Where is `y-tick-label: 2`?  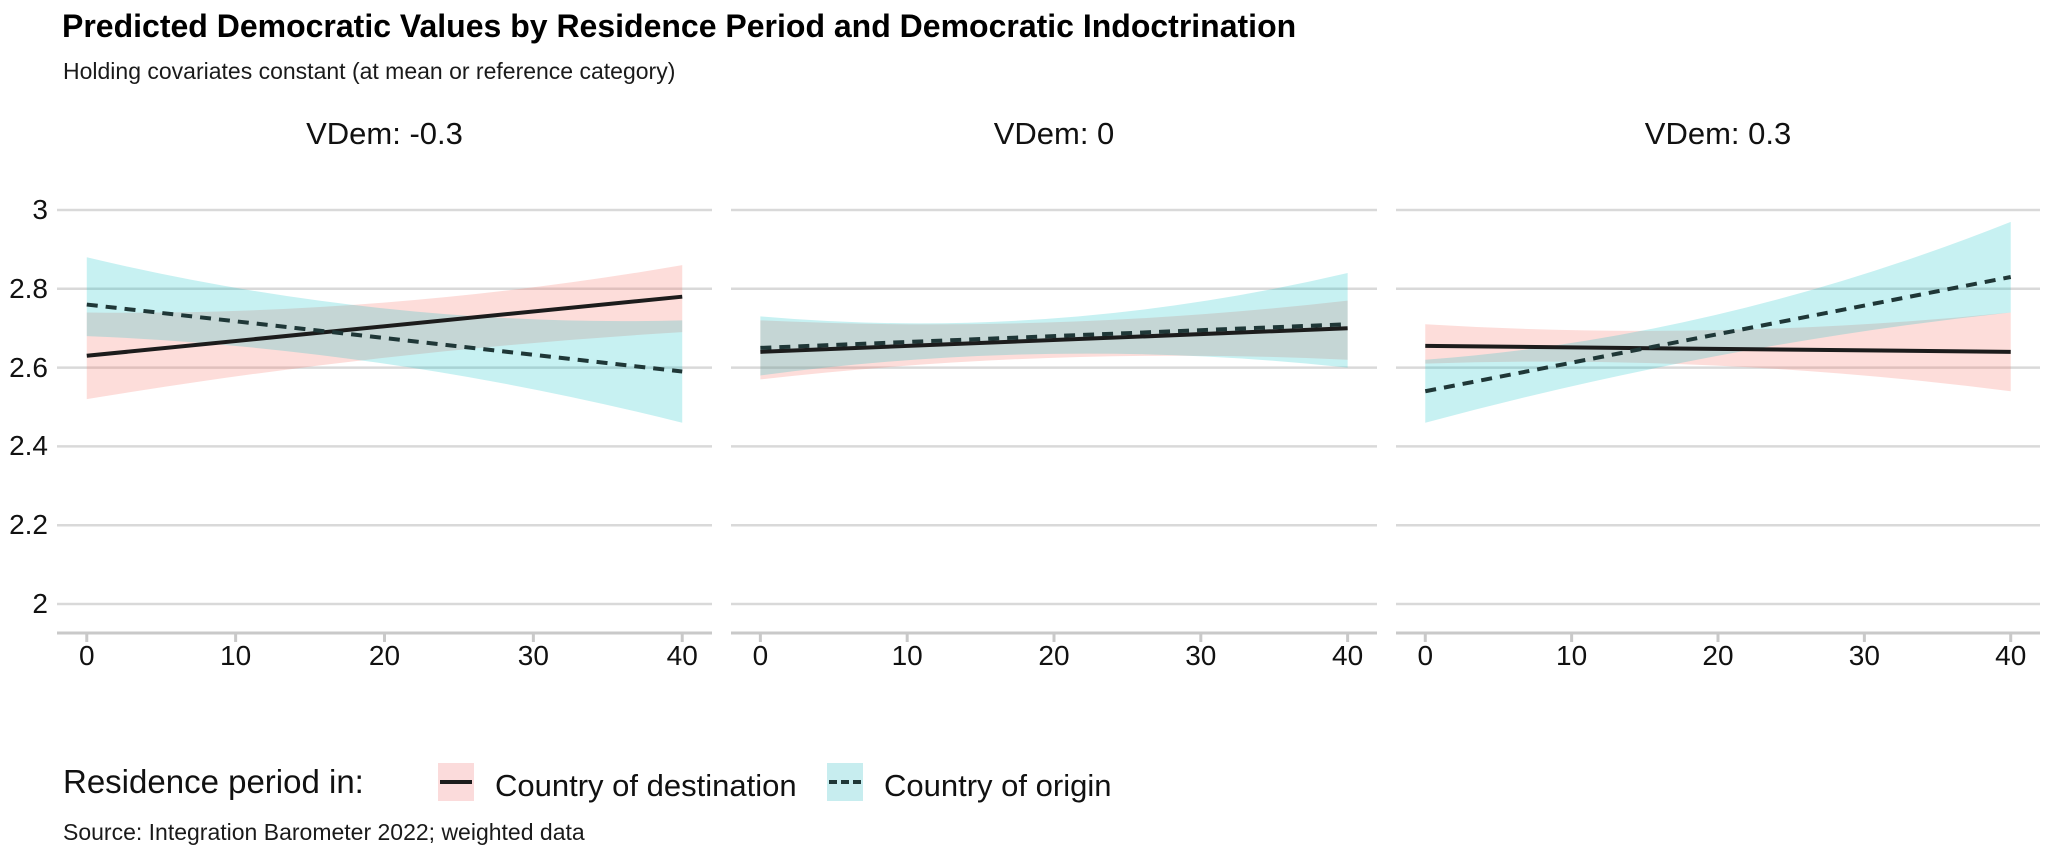 y-tick-label: 2 is located at coordinates (40, 603).